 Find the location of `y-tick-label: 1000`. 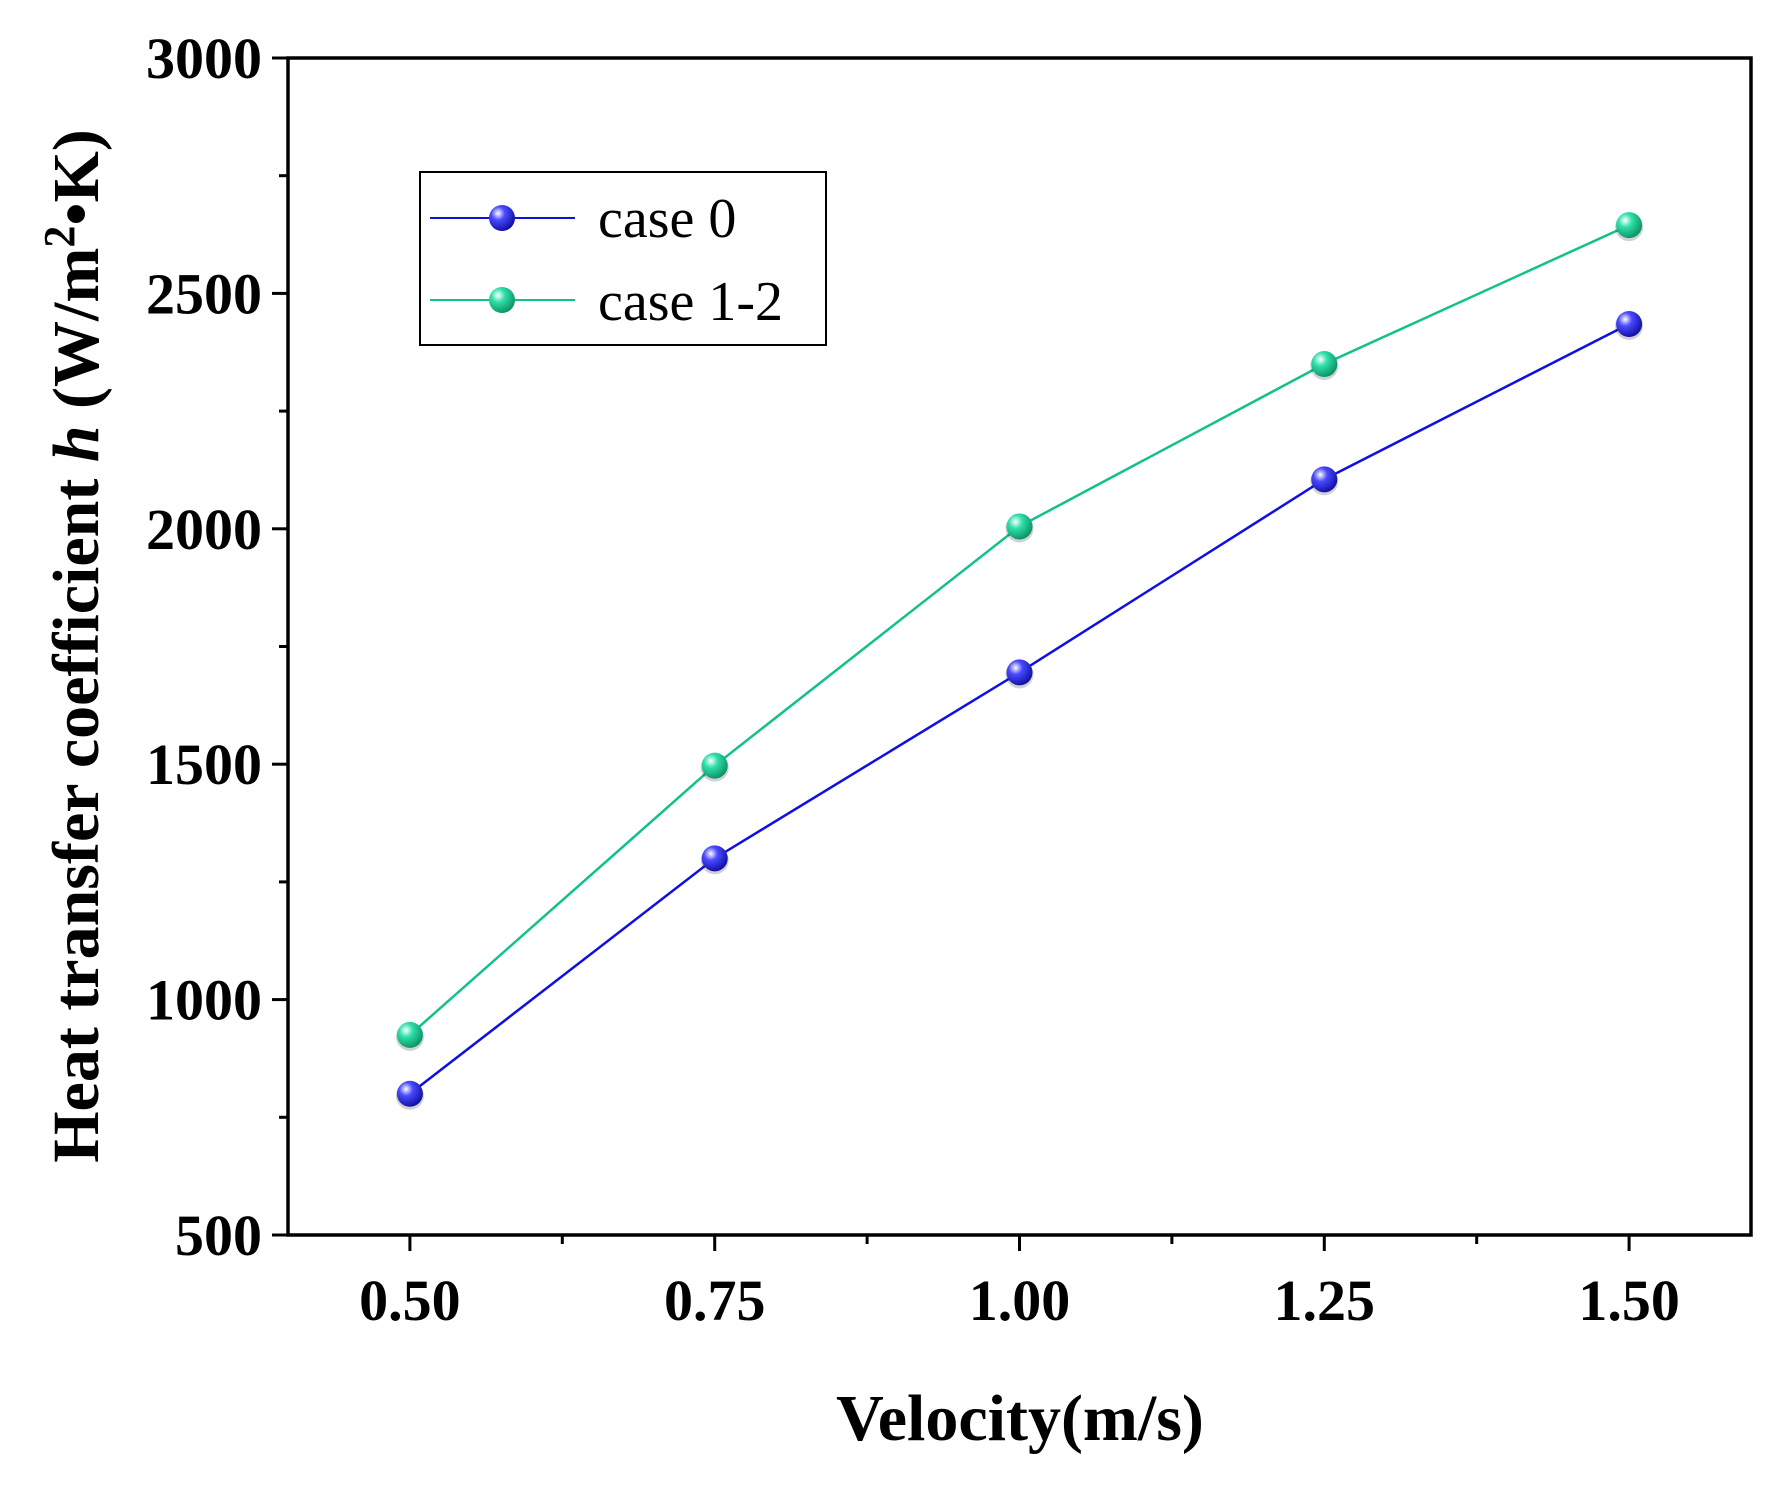

y-tick-label: 1000 is located at coordinates (204, 1000).